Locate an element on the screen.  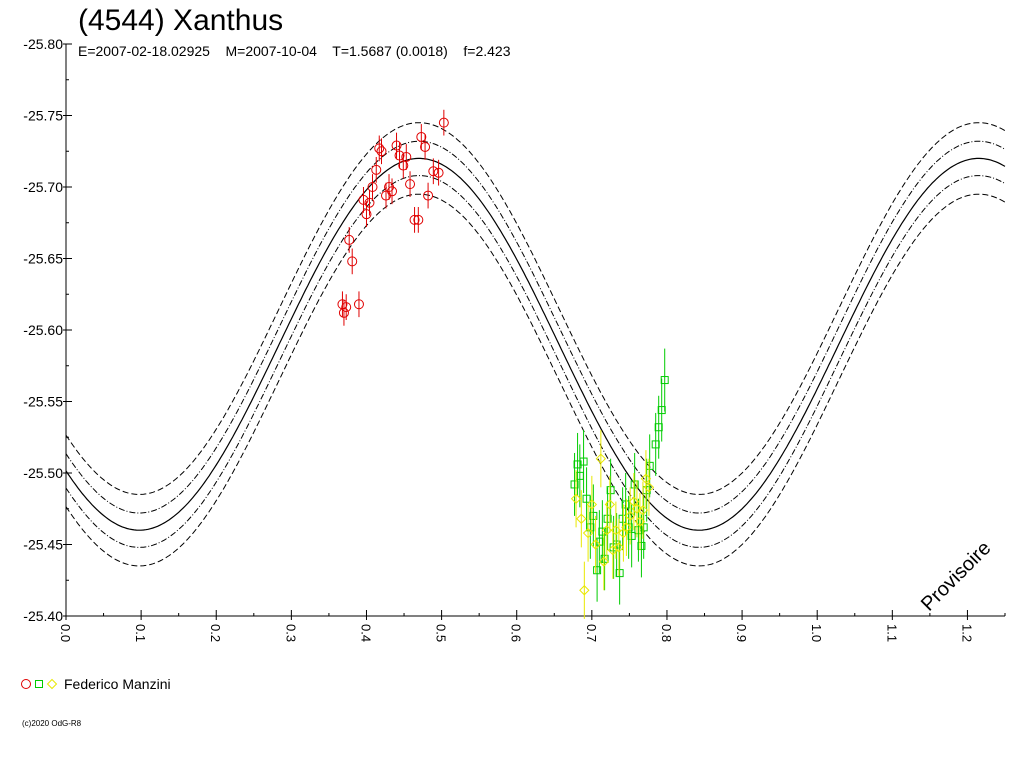
x-tick-label: 0.1 is located at coordinates (140, 633).